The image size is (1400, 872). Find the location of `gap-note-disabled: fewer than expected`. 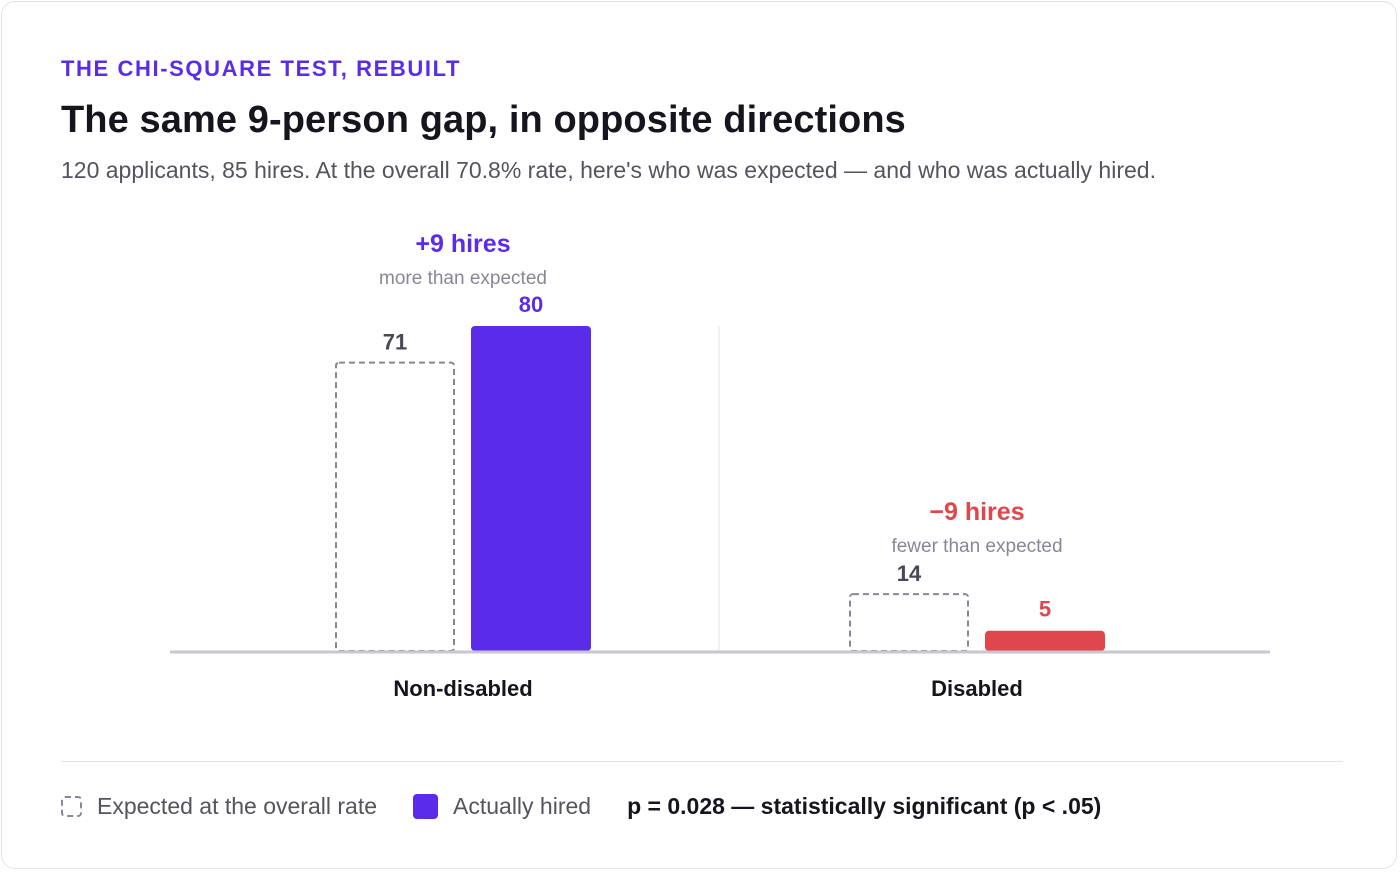

gap-note-disabled: fewer than expected is located at coordinates (976, 546).